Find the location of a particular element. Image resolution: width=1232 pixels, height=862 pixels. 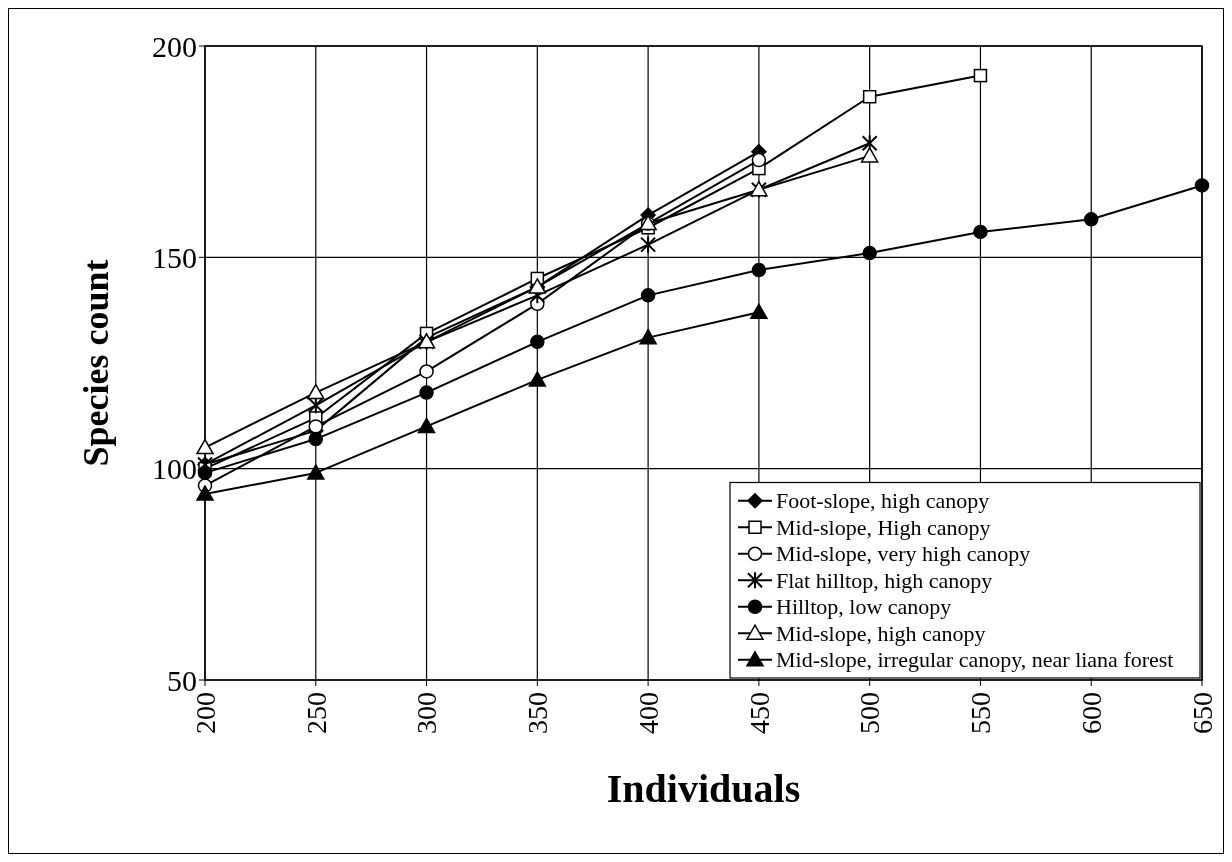

y-tick-label: 100 is located at coordinates (174, 469).